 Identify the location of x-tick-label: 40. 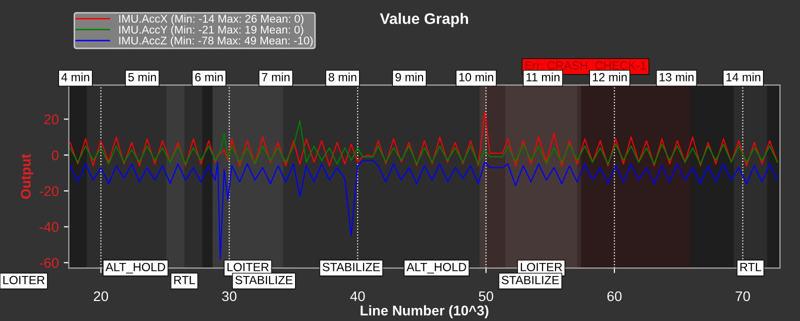
(357, 296).